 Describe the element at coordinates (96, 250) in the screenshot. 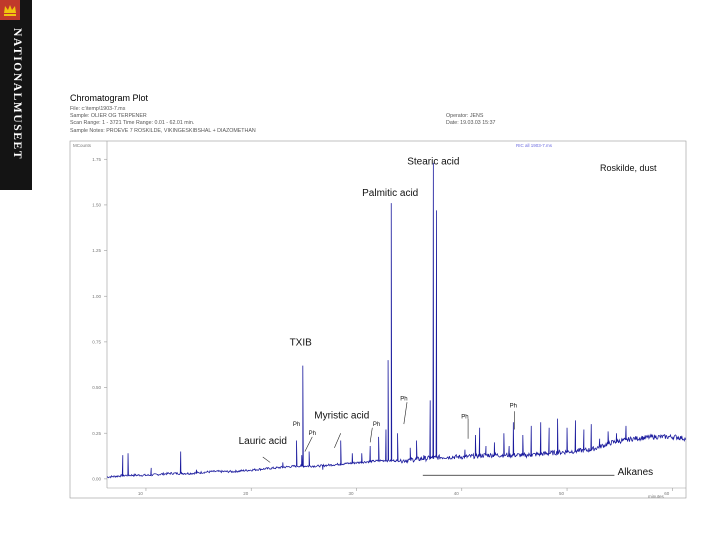

I see `y-tick-label: 1.25` at that location.